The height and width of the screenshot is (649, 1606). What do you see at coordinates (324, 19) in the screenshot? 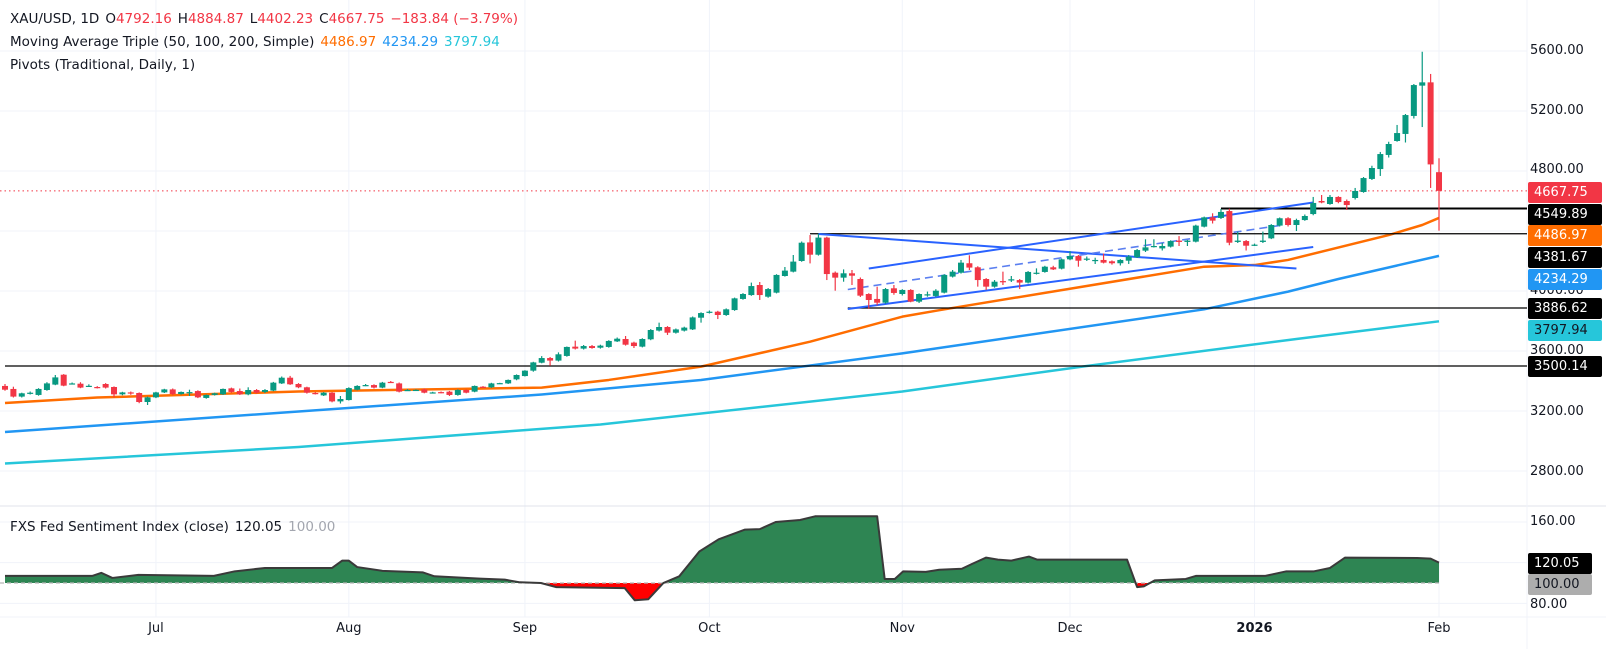
I see `close-label: C` at bounding box center [324, 19].